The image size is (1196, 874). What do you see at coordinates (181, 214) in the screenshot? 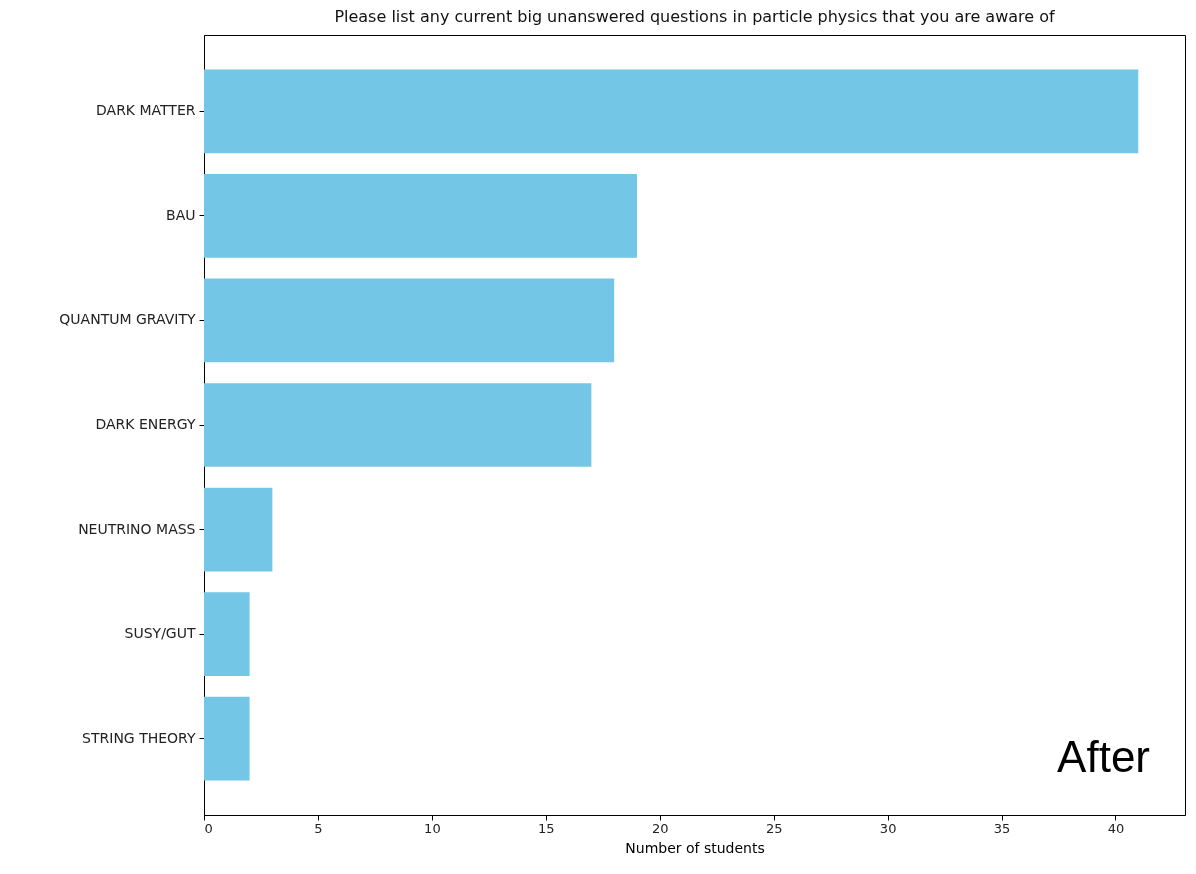
I see `y-tick-label: BAU` at bounding box center [181, 214].